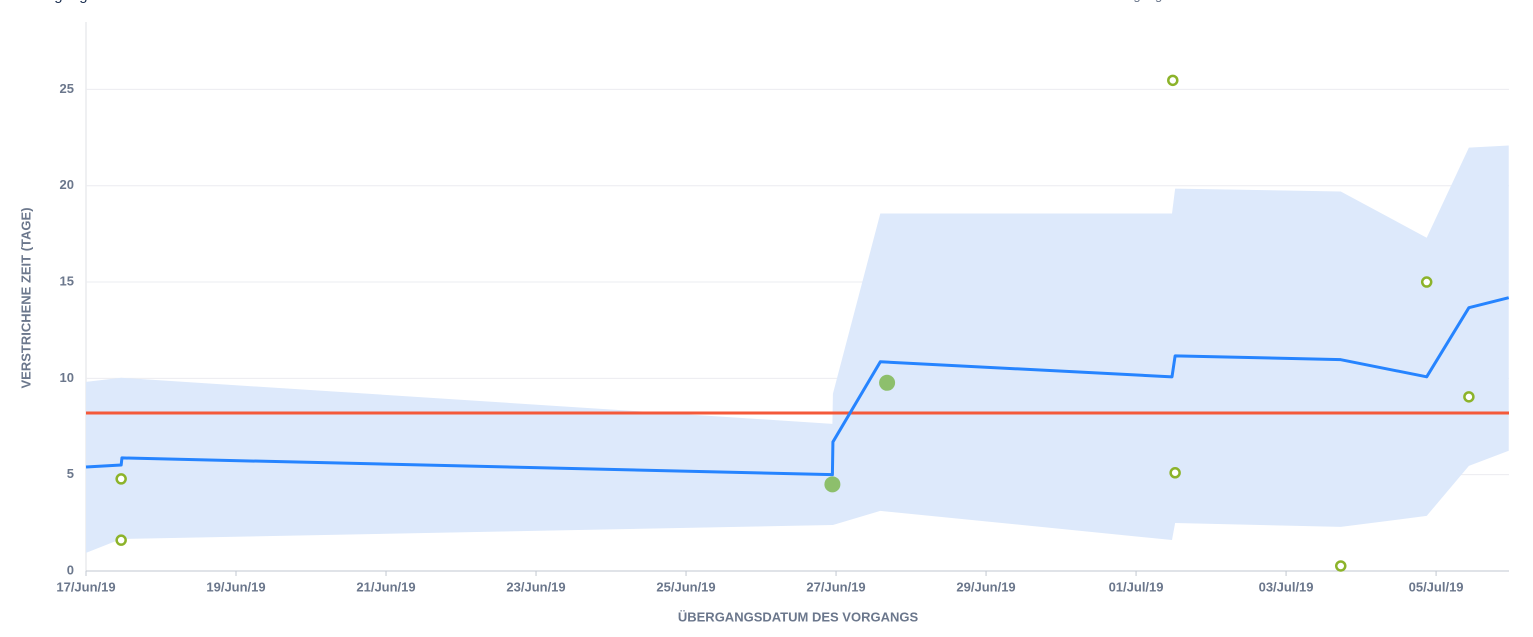 This screenshot has width=1533, height=637. I want to click on x-tick-label: 19/Jun/19, so click(235, 586).